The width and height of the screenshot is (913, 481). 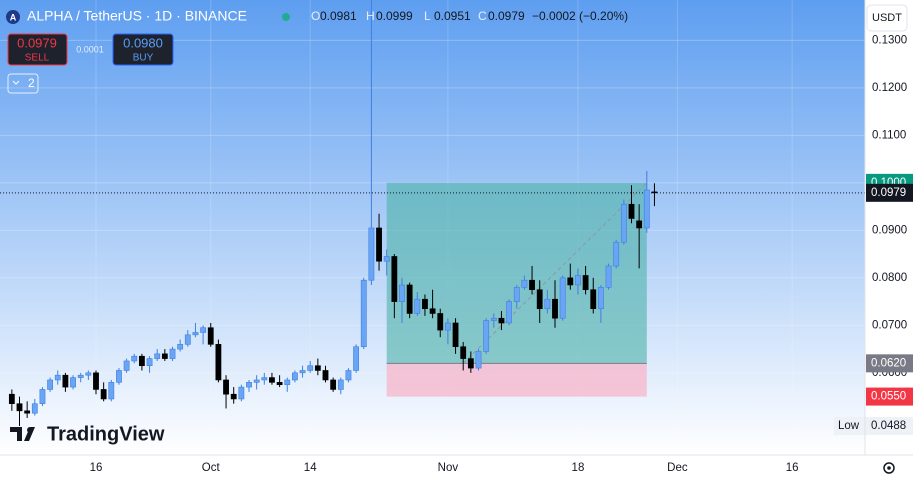 I want to click on chevron-icon, so click(x=16, y=82).